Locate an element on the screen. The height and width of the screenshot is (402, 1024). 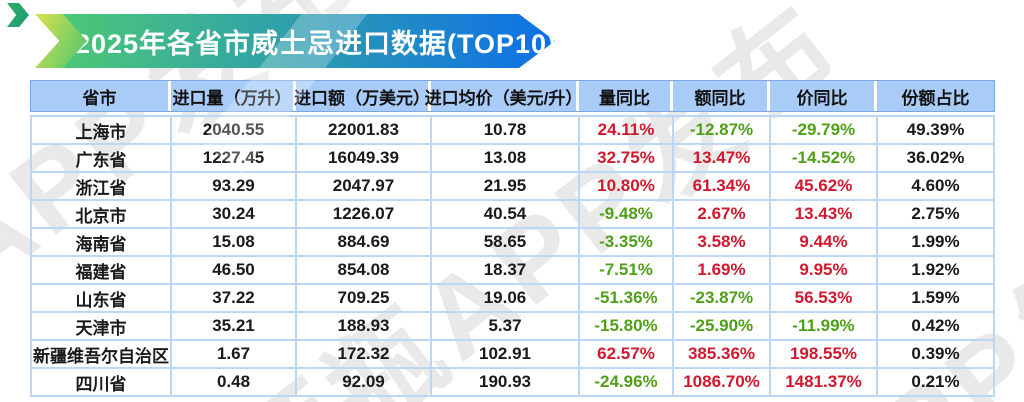
cell-value: 16049.39 is located at coordinates (364, 159).